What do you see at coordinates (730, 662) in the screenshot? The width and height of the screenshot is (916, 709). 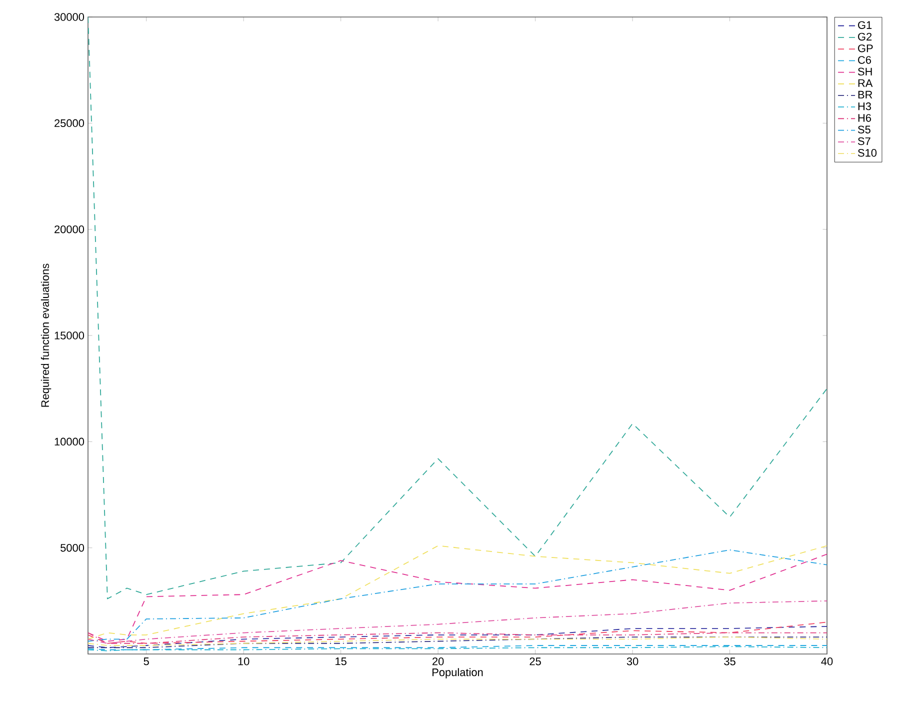 I see `x-tick-label: 35` at bounding box center [730, 662].